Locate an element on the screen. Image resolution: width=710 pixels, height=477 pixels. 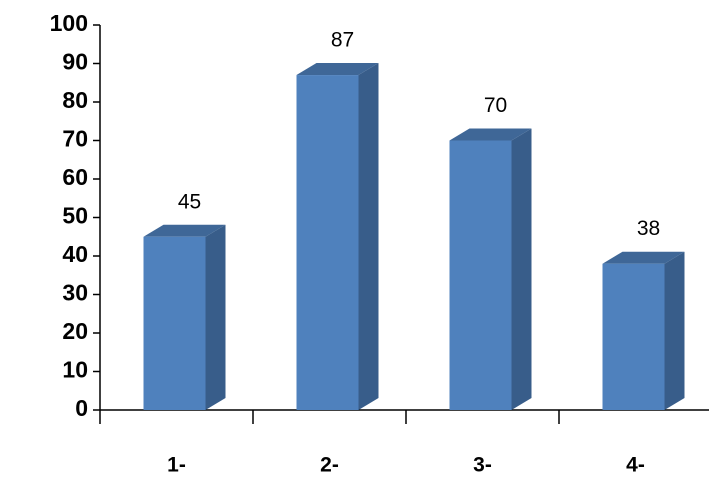
y-tick-label: 50 is located at coordinates (75, 216).